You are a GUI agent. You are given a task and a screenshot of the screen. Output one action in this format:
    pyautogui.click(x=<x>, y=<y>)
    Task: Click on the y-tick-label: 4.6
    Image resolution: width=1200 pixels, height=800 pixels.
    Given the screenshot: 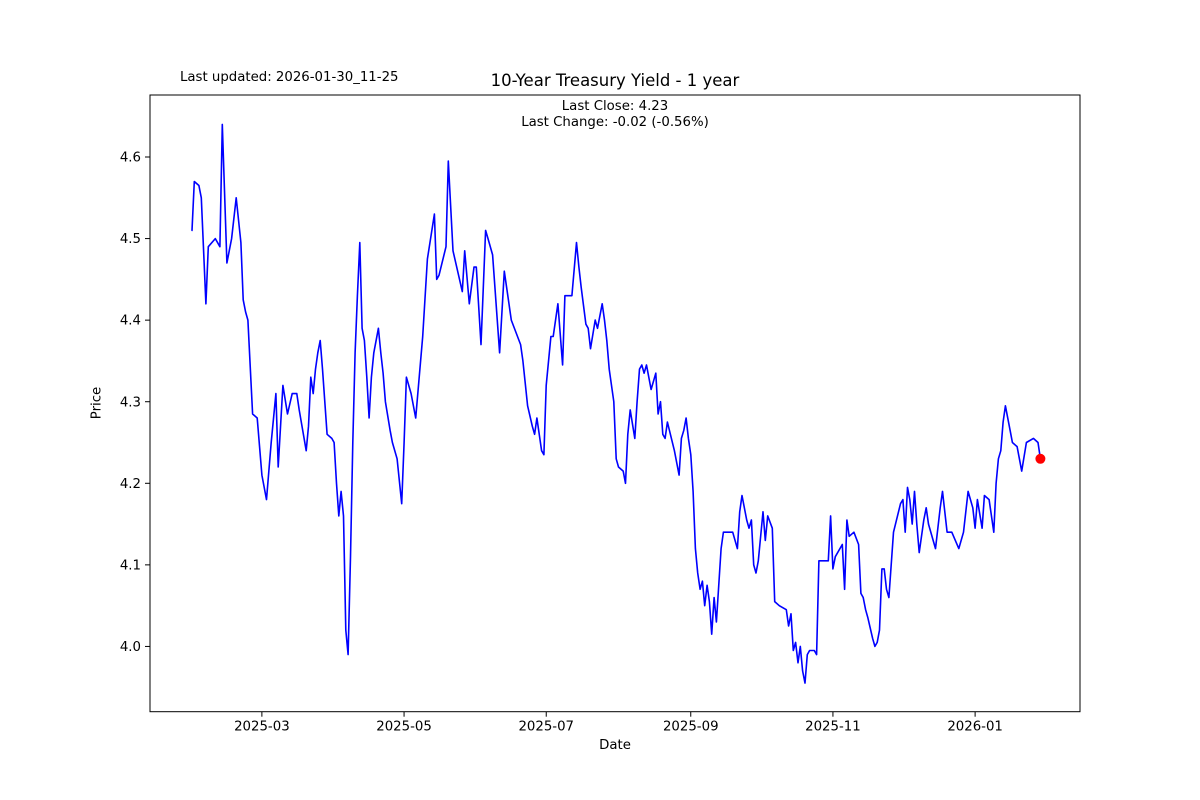 What is the action you would take?
    pyautogui.click(x=130, y=158)
    